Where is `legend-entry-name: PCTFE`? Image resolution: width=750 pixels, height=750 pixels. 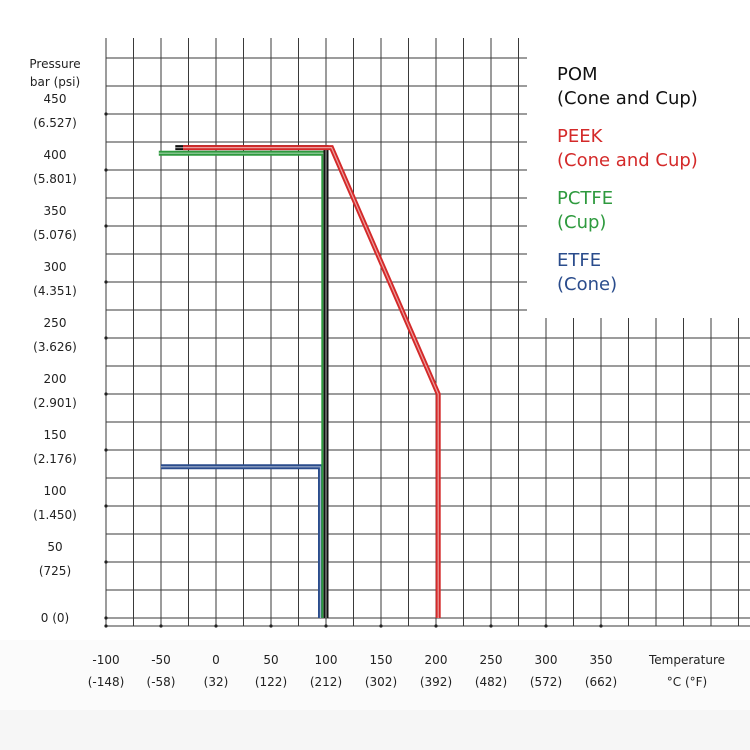
legend-entry-name: PCTFE is located at coordinates (585, 198).